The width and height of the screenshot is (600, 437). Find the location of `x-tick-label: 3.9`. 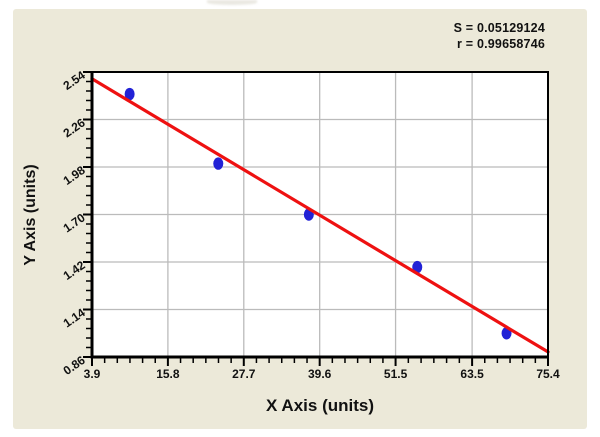

x-tick-label: 3.9 is located at coordinates (92, 374).